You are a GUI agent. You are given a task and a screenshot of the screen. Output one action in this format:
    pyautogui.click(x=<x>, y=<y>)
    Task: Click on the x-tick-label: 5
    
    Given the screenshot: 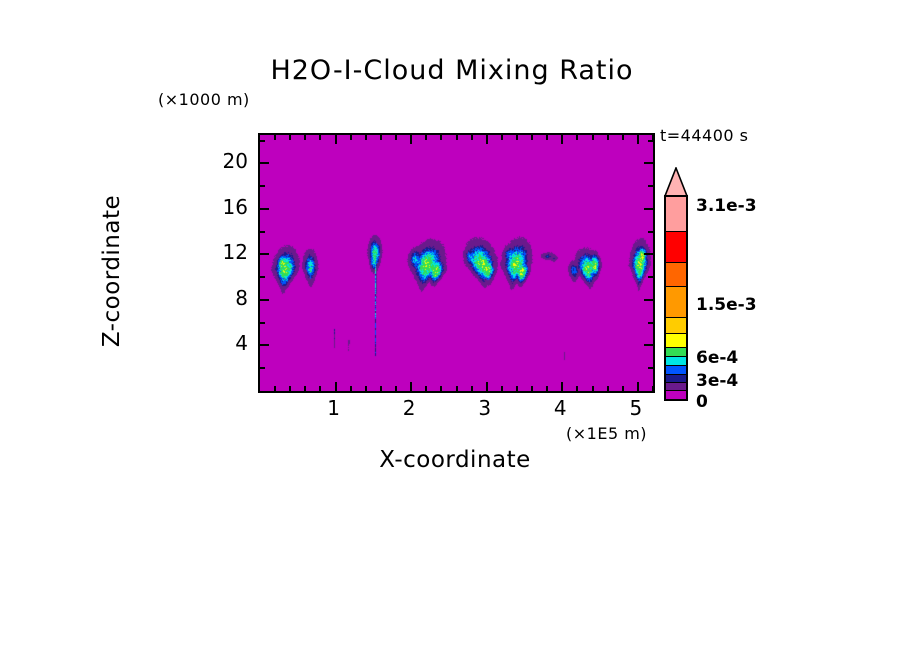 What is the action you would take?
    pyautogui.click(x=636, y=408)
    